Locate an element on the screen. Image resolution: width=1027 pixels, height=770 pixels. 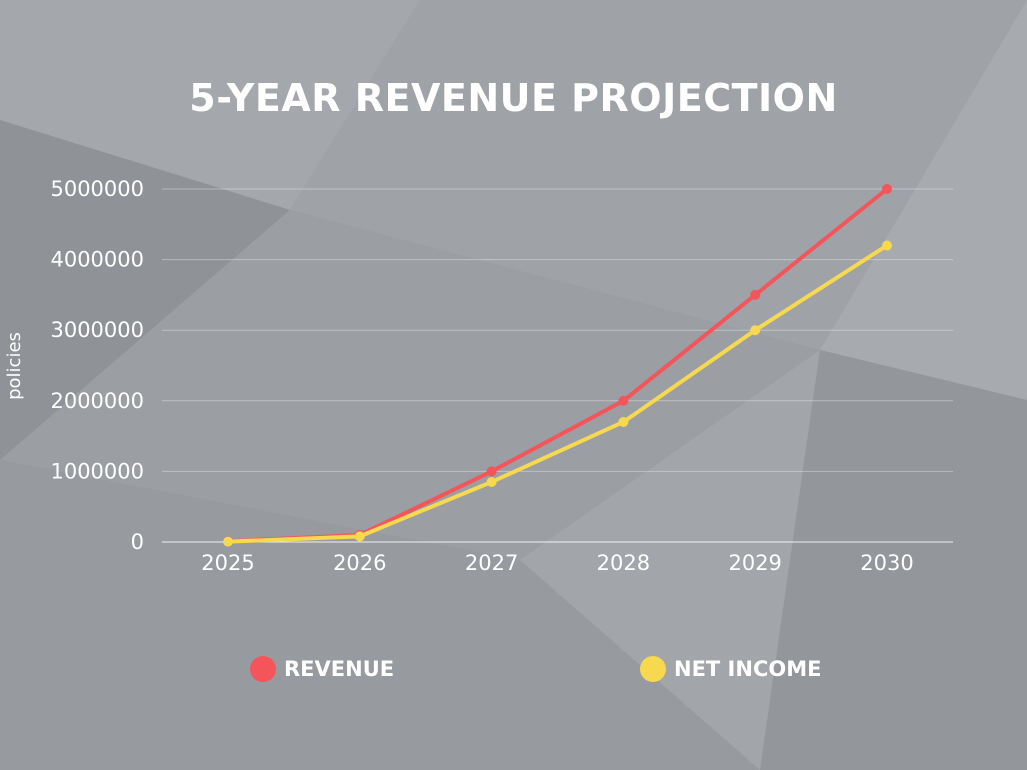
legend-item-net-income: NET INCOME is located at coordinates (730, 669).